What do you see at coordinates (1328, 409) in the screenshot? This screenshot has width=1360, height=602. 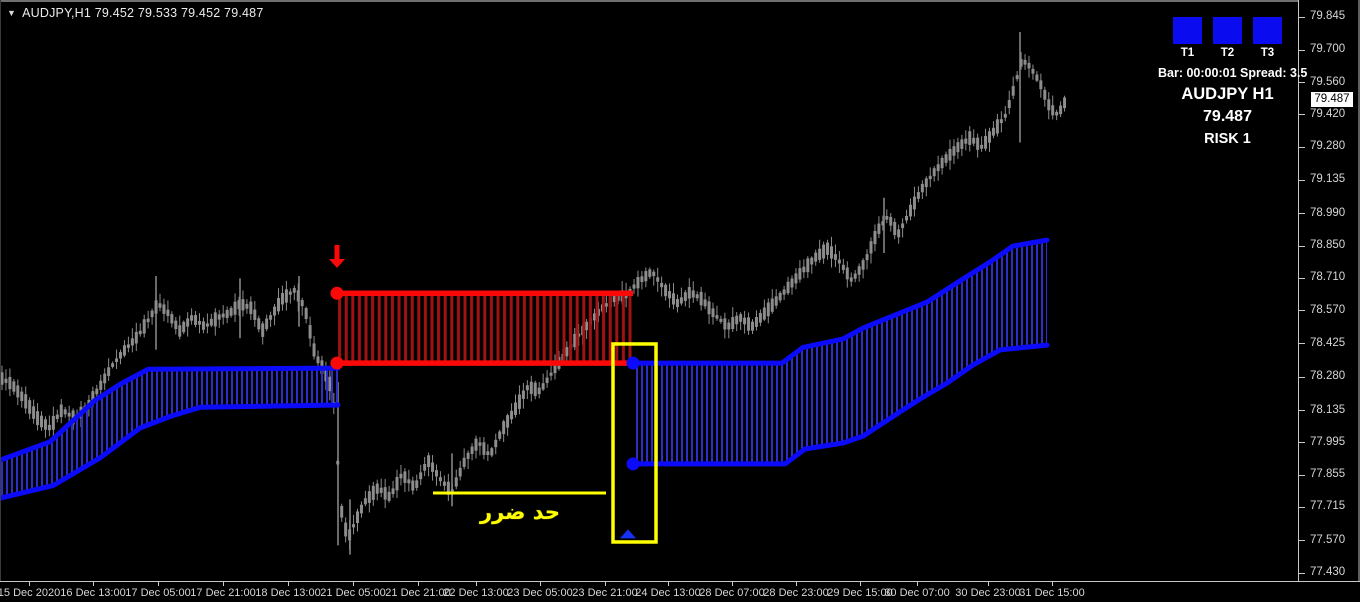 I see `price-axis-label: 78.135` at bounding box center [1328, 409].